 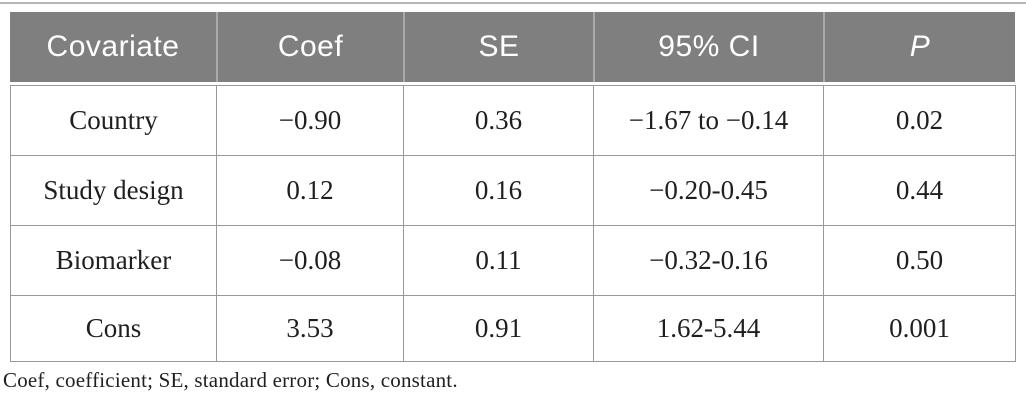 What do you see at coordinates (113, 328) in the screenshot?
I see `cell-covariate: Cons` at bounding box center [113, 328].